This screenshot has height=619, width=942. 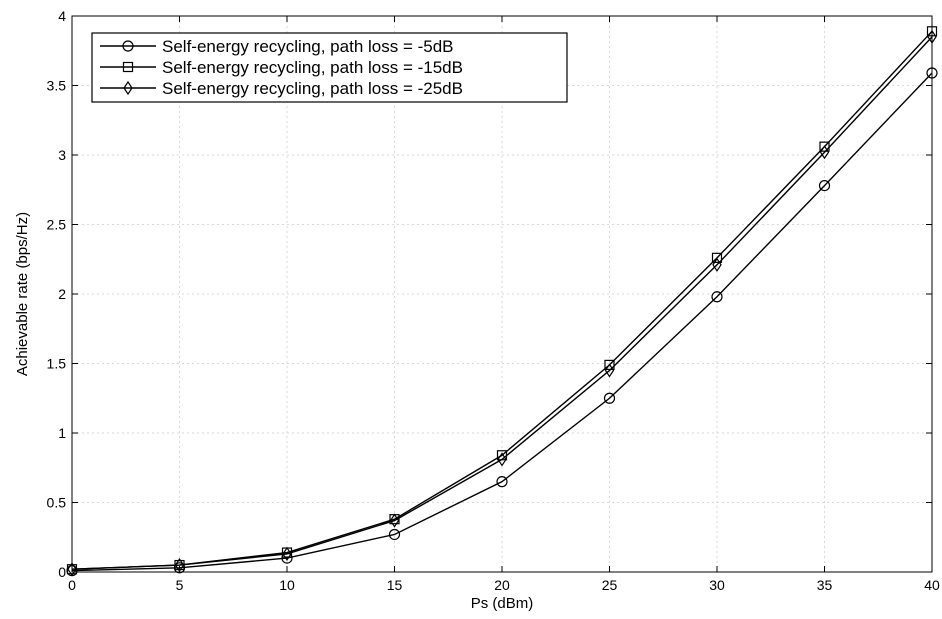 I want to click on legend-item: Self-energy recycling, path loss = -15dB, so click(x=281, y=67).